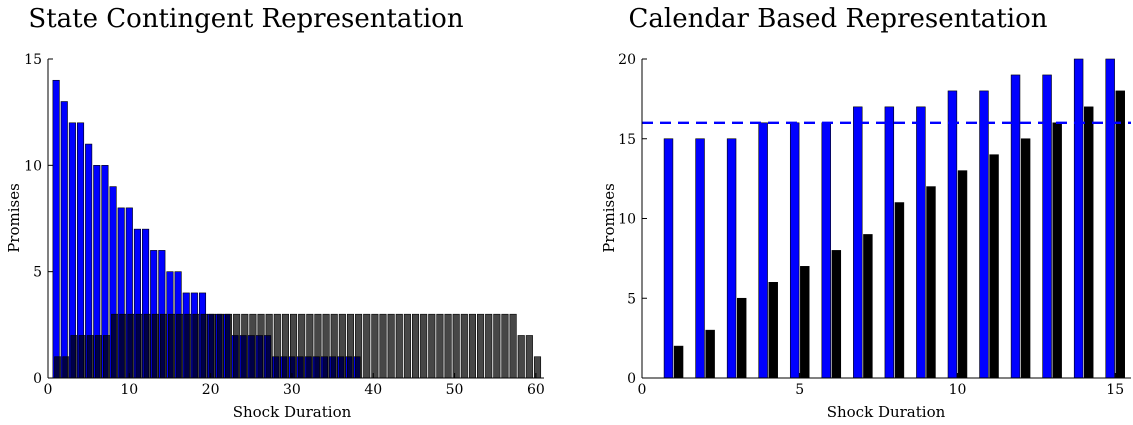 The height and width of the screenshot is (425, 1133). I want to click on left-chart-x-axis-label: Shock Duration, so click(292, 412).